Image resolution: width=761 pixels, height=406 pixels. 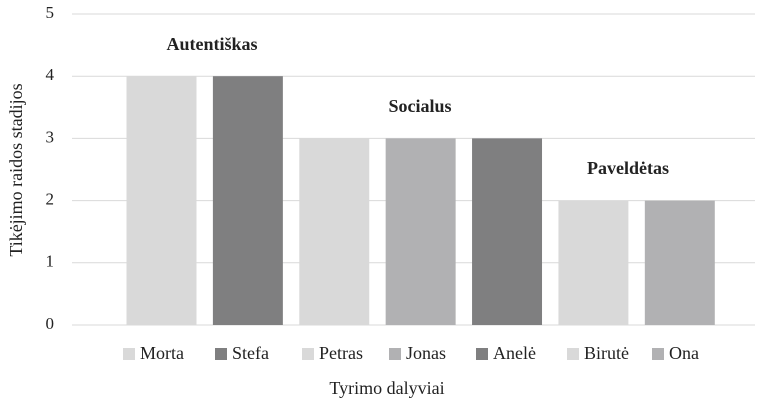 What do you see at coordinates (386, 388) in the screenshot?
I see `x-axis-label: Tyrimo dalyviai` at bounding box center [386, 388].